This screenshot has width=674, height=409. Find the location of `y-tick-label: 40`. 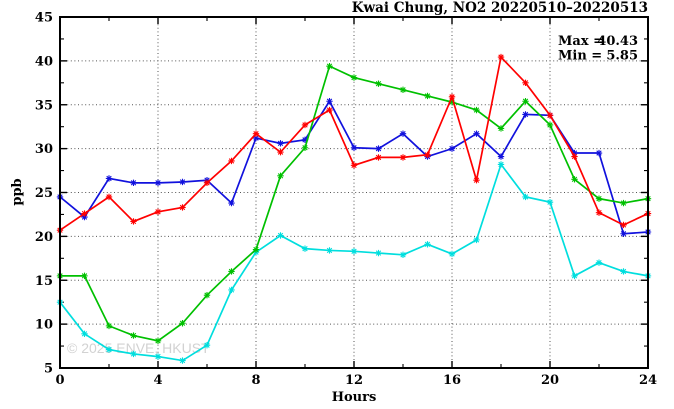

y-tick-label: 40 is located at coordinates (44, 61).